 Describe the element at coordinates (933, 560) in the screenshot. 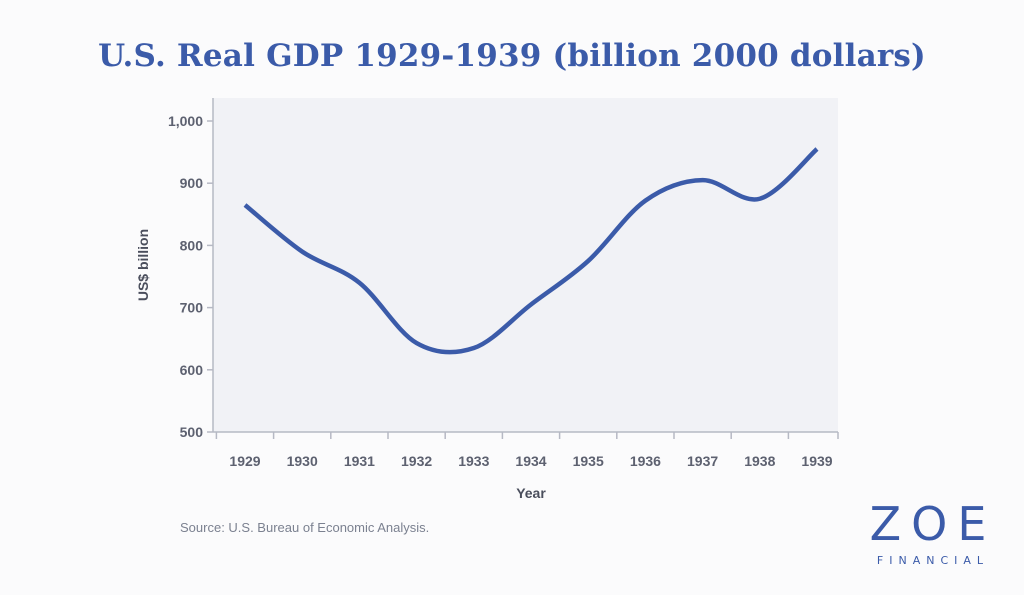

I see `logo-subtitle: FINANCIAL` at that location.